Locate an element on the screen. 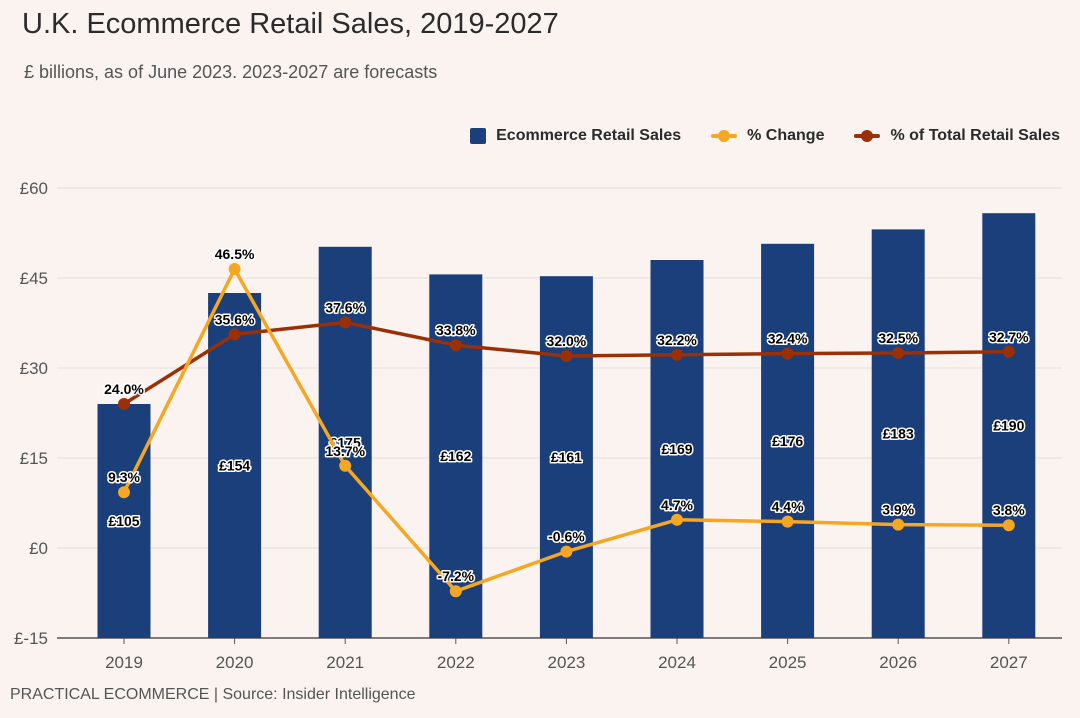 Image resolution: width=1080 pixels, height=718 pixels. change-data-label: 4.7% is located at coordinates (677, 505).